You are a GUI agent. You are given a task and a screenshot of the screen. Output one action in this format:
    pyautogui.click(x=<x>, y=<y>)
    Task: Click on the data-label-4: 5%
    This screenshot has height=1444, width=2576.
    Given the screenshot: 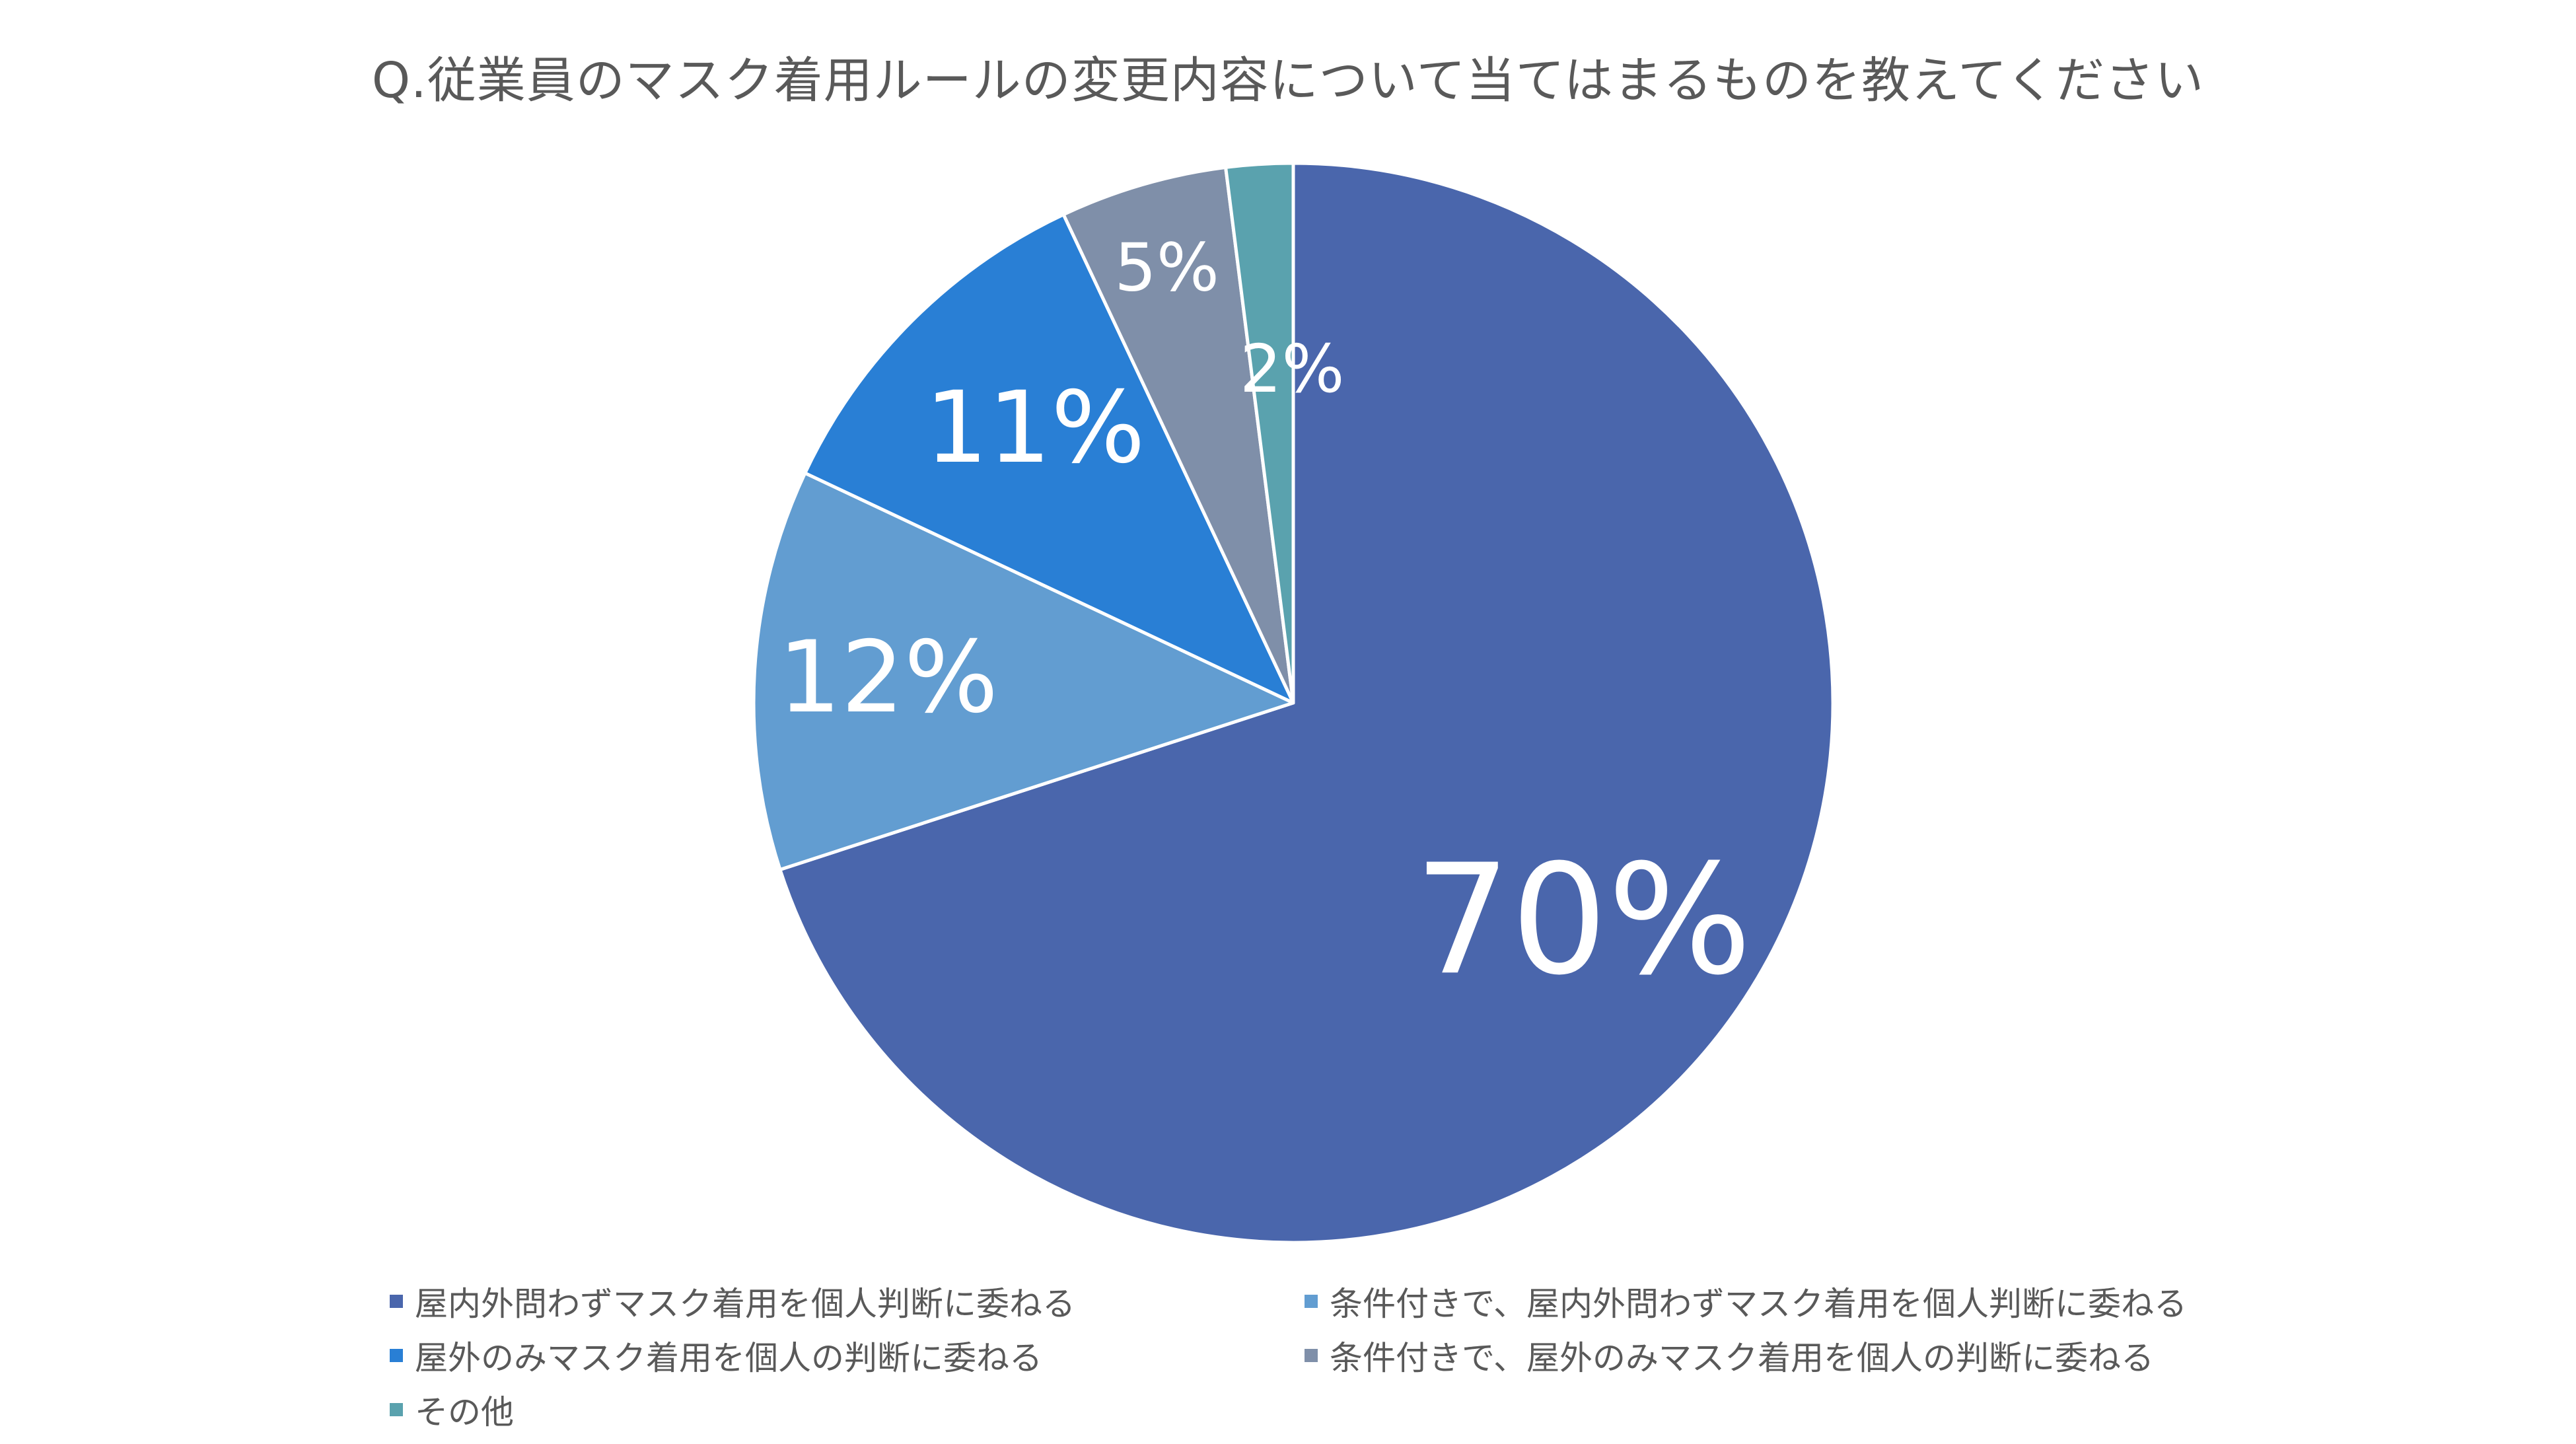 What is the action you would take?
    pyautogui.click(x=1167, y=267)
    